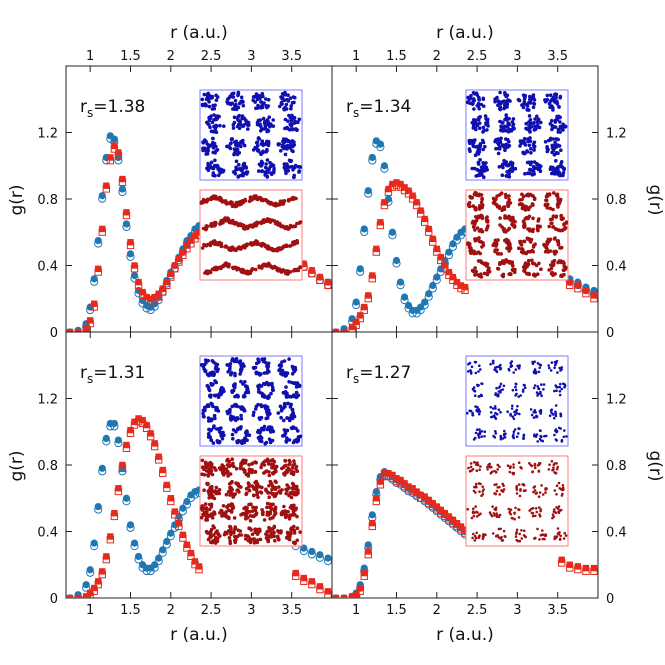 The height and width of the screenshot is (665, 665). What do you see at coordinates (465, 33) in the screenshot?
I see `top-right-x-axis-label: r (a.u.)` at bounding box center [465, 33].